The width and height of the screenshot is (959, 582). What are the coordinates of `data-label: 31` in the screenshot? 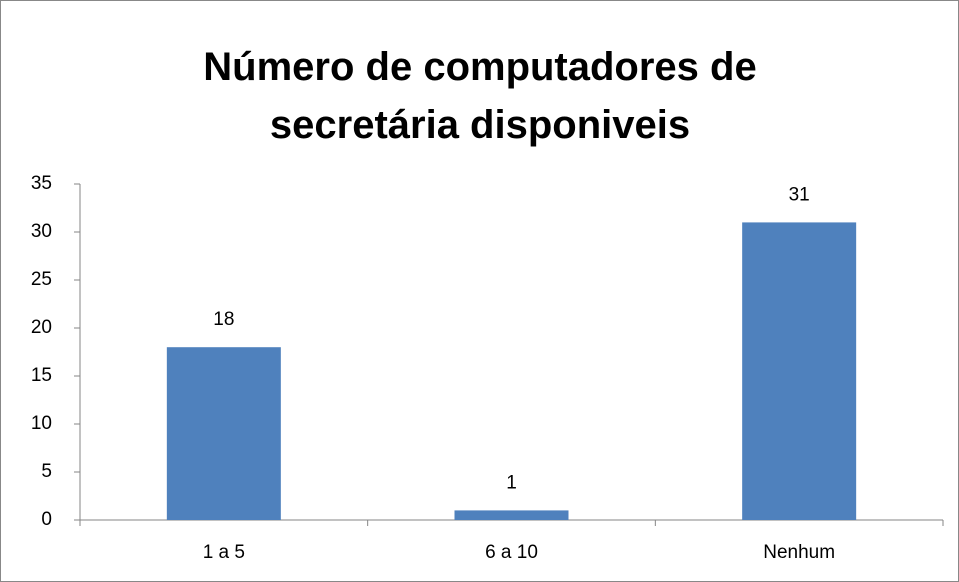 It's located at (799, 194).